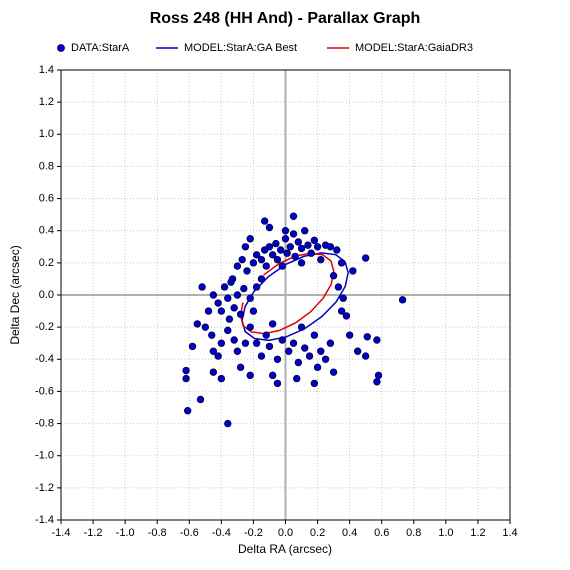 This screenshot has height=570, width=570. Describe the element at coordinates (46, 102) in the screenshot. I see `y-tick-label: 1.2` at that location.